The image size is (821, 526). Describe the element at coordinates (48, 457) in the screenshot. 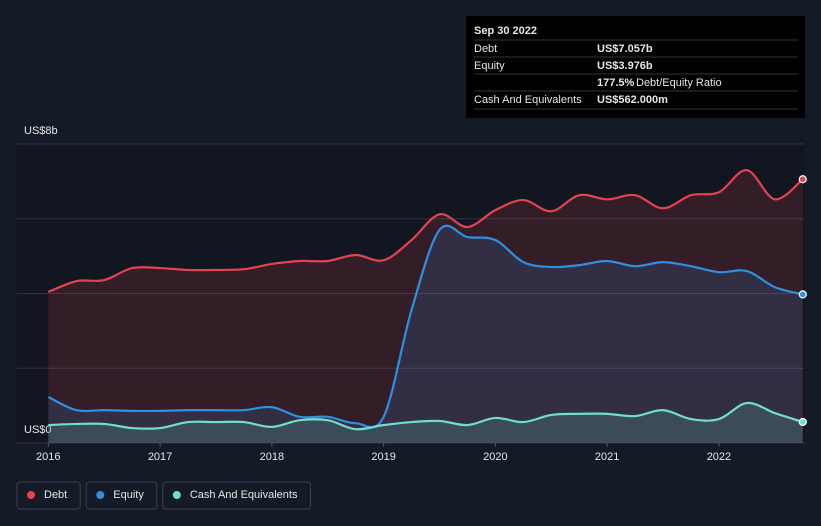

I see `x-tick-label: 2016` at that location.